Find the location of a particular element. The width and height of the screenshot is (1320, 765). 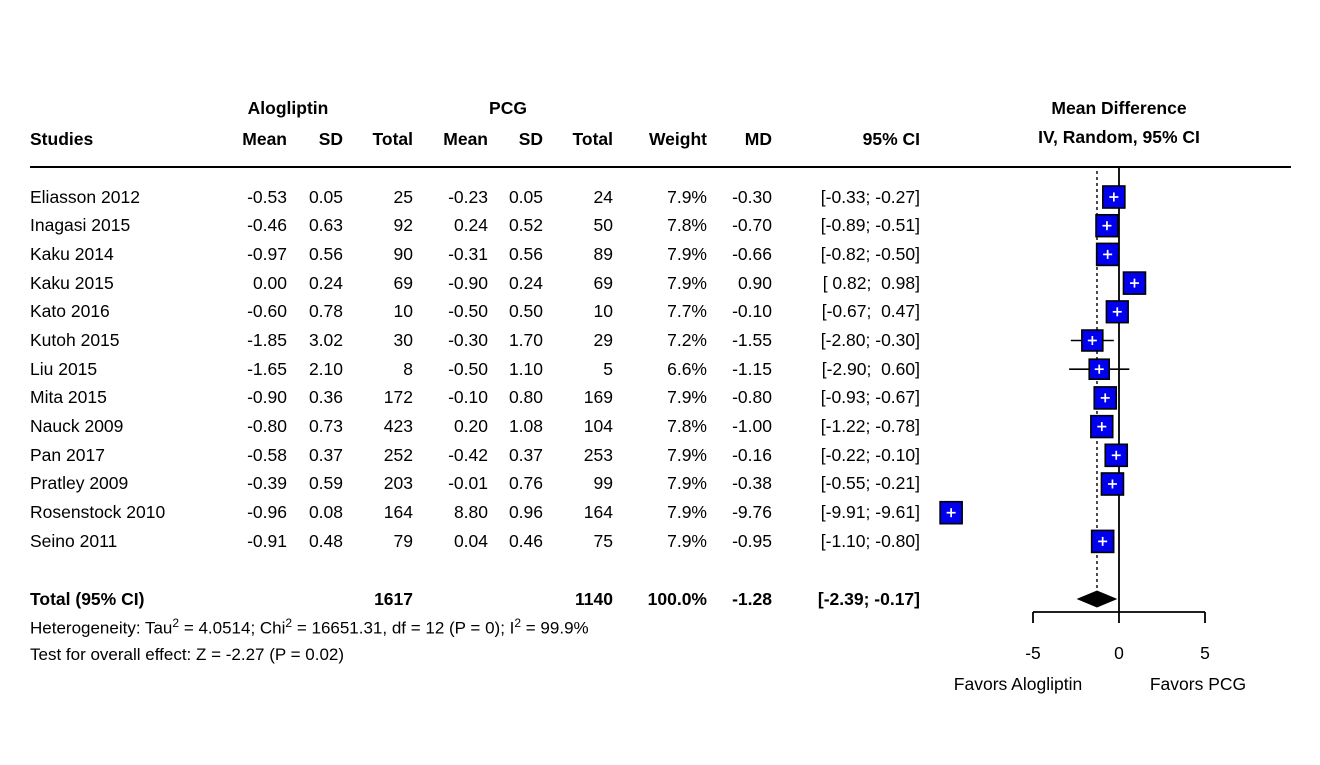

cell-md: -0.95 is located at coordinates (752, 540).